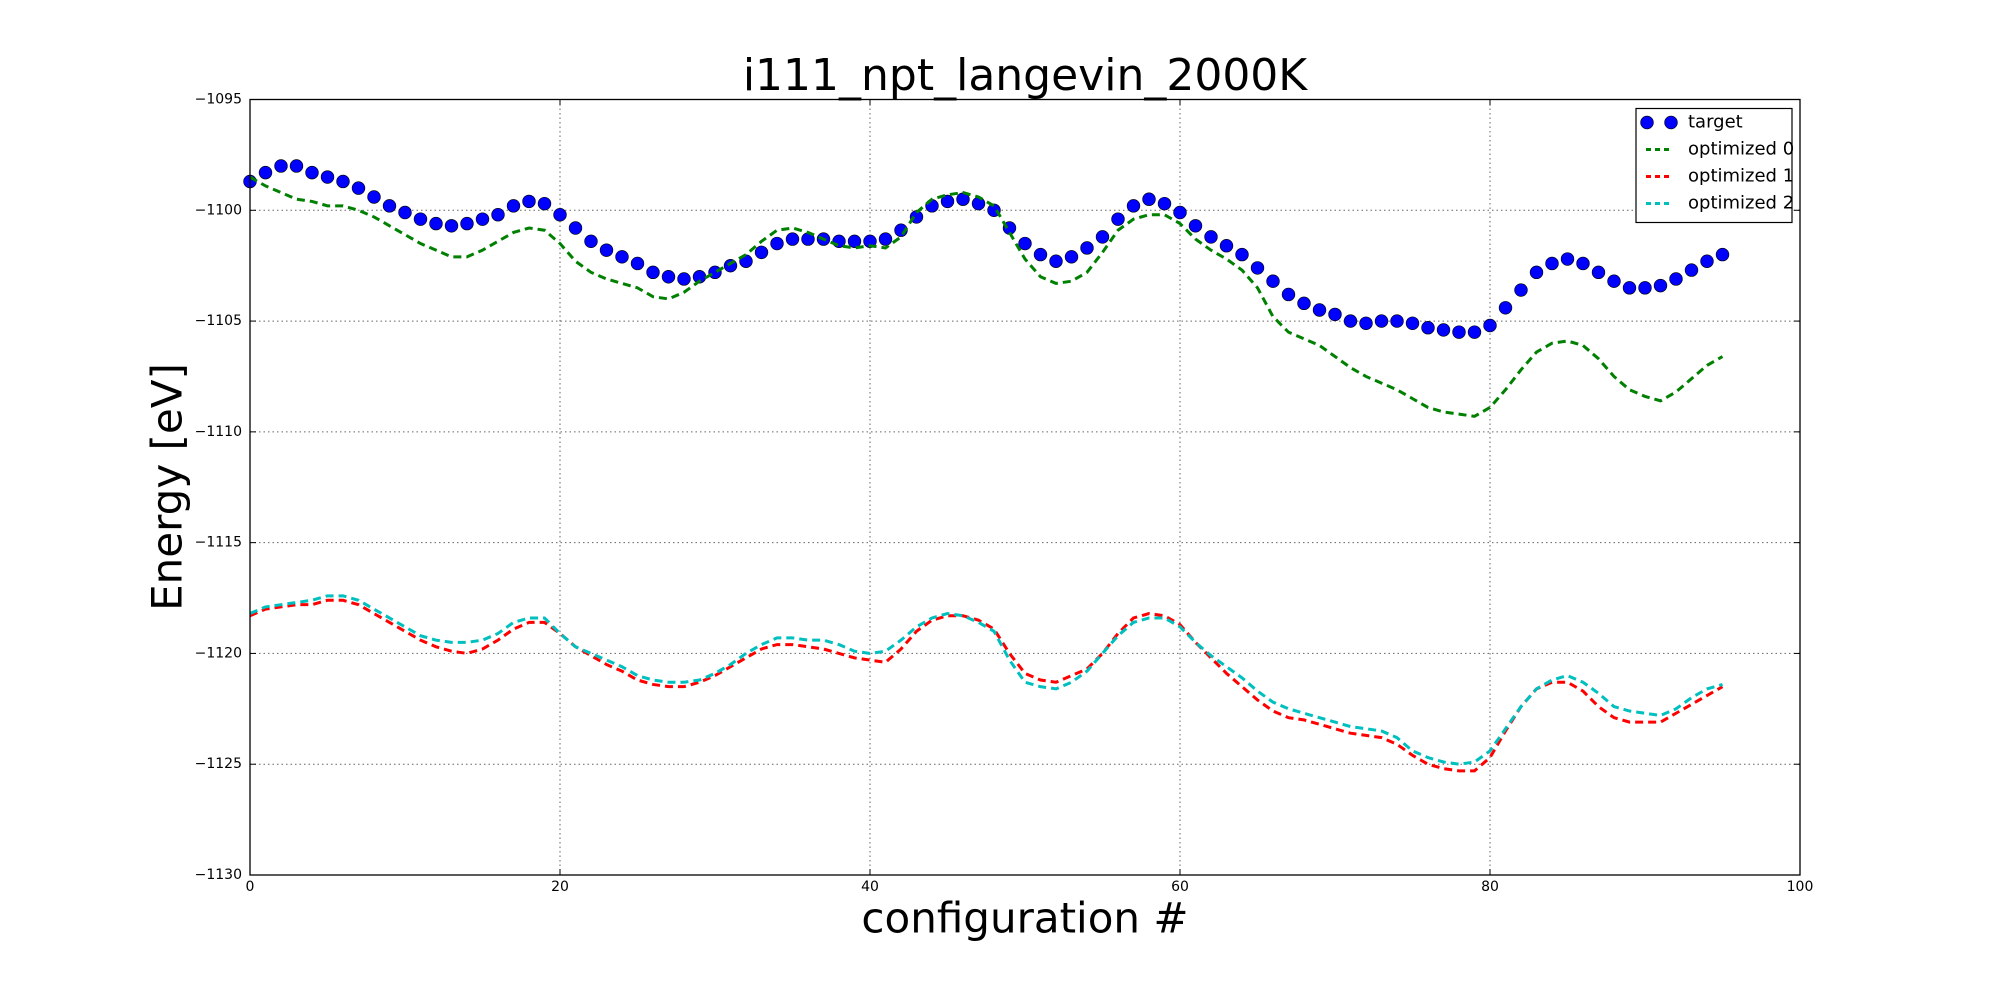 The width and height of the screenshot is (2000, 1004). I want to click on legend-label: optimized 2, so click(1741, 203).